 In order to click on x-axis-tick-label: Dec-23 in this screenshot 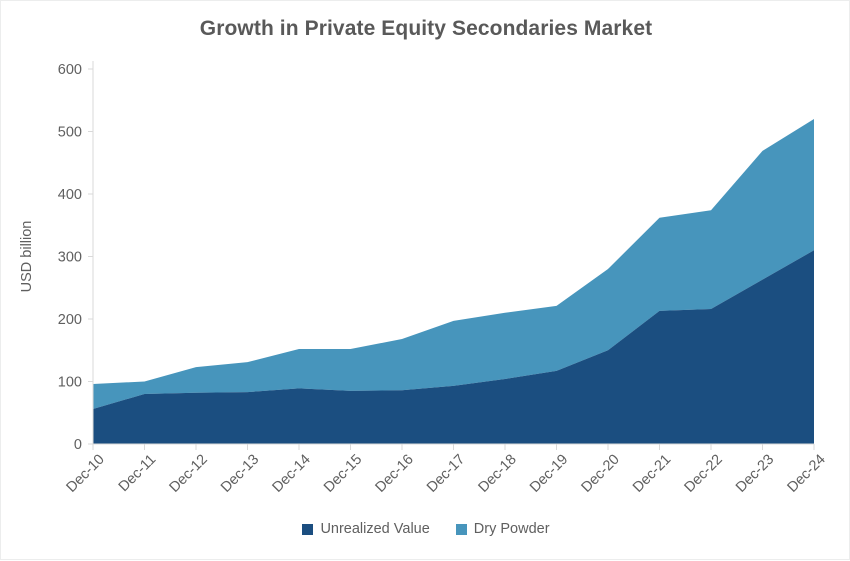, I will do `click(755, 474)`.